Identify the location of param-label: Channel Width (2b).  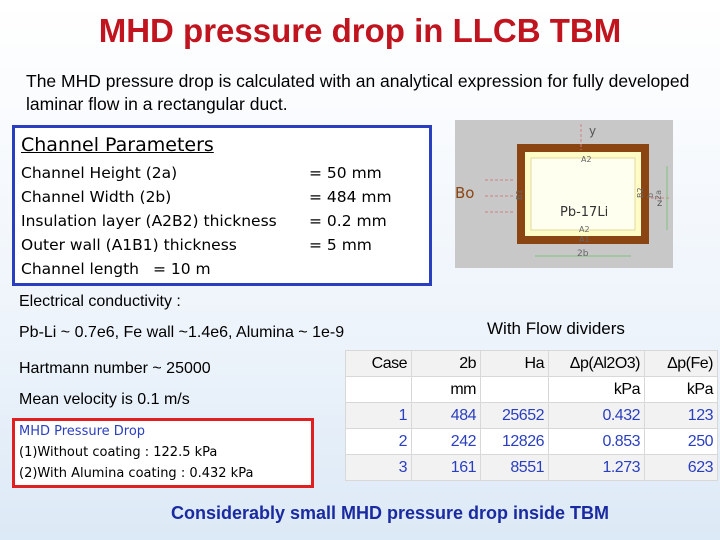
(96, 197).